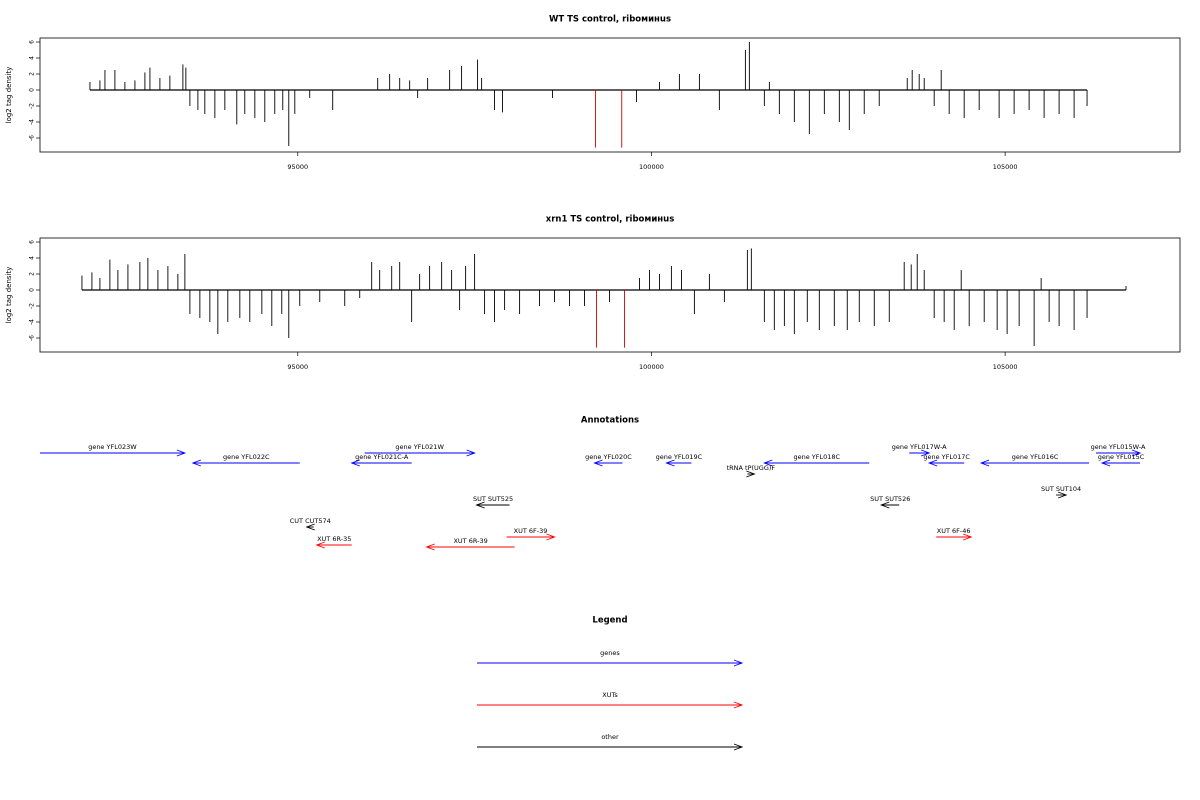 This screenshot has width=1200, height=800. Describe the element at coordinates (609, 621) in the screenshot. I see `legend-title: Legend` at that location.